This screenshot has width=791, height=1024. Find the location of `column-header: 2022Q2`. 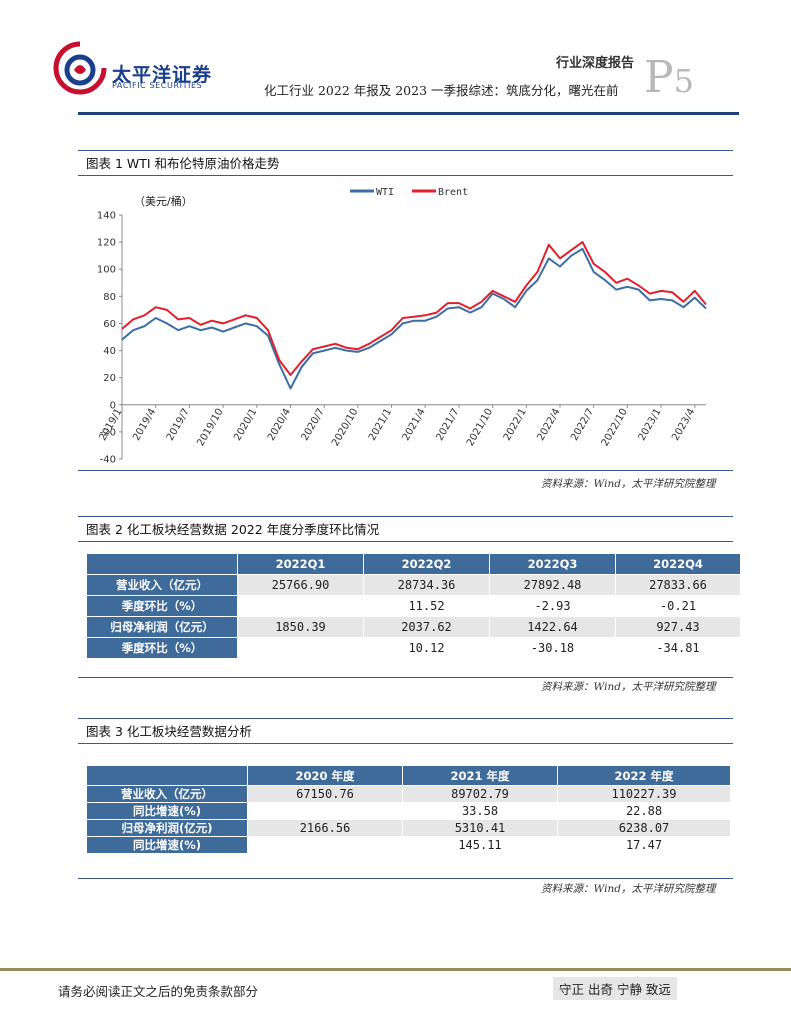

column-header: 2022Q2 is located at coordinates (426, 564).